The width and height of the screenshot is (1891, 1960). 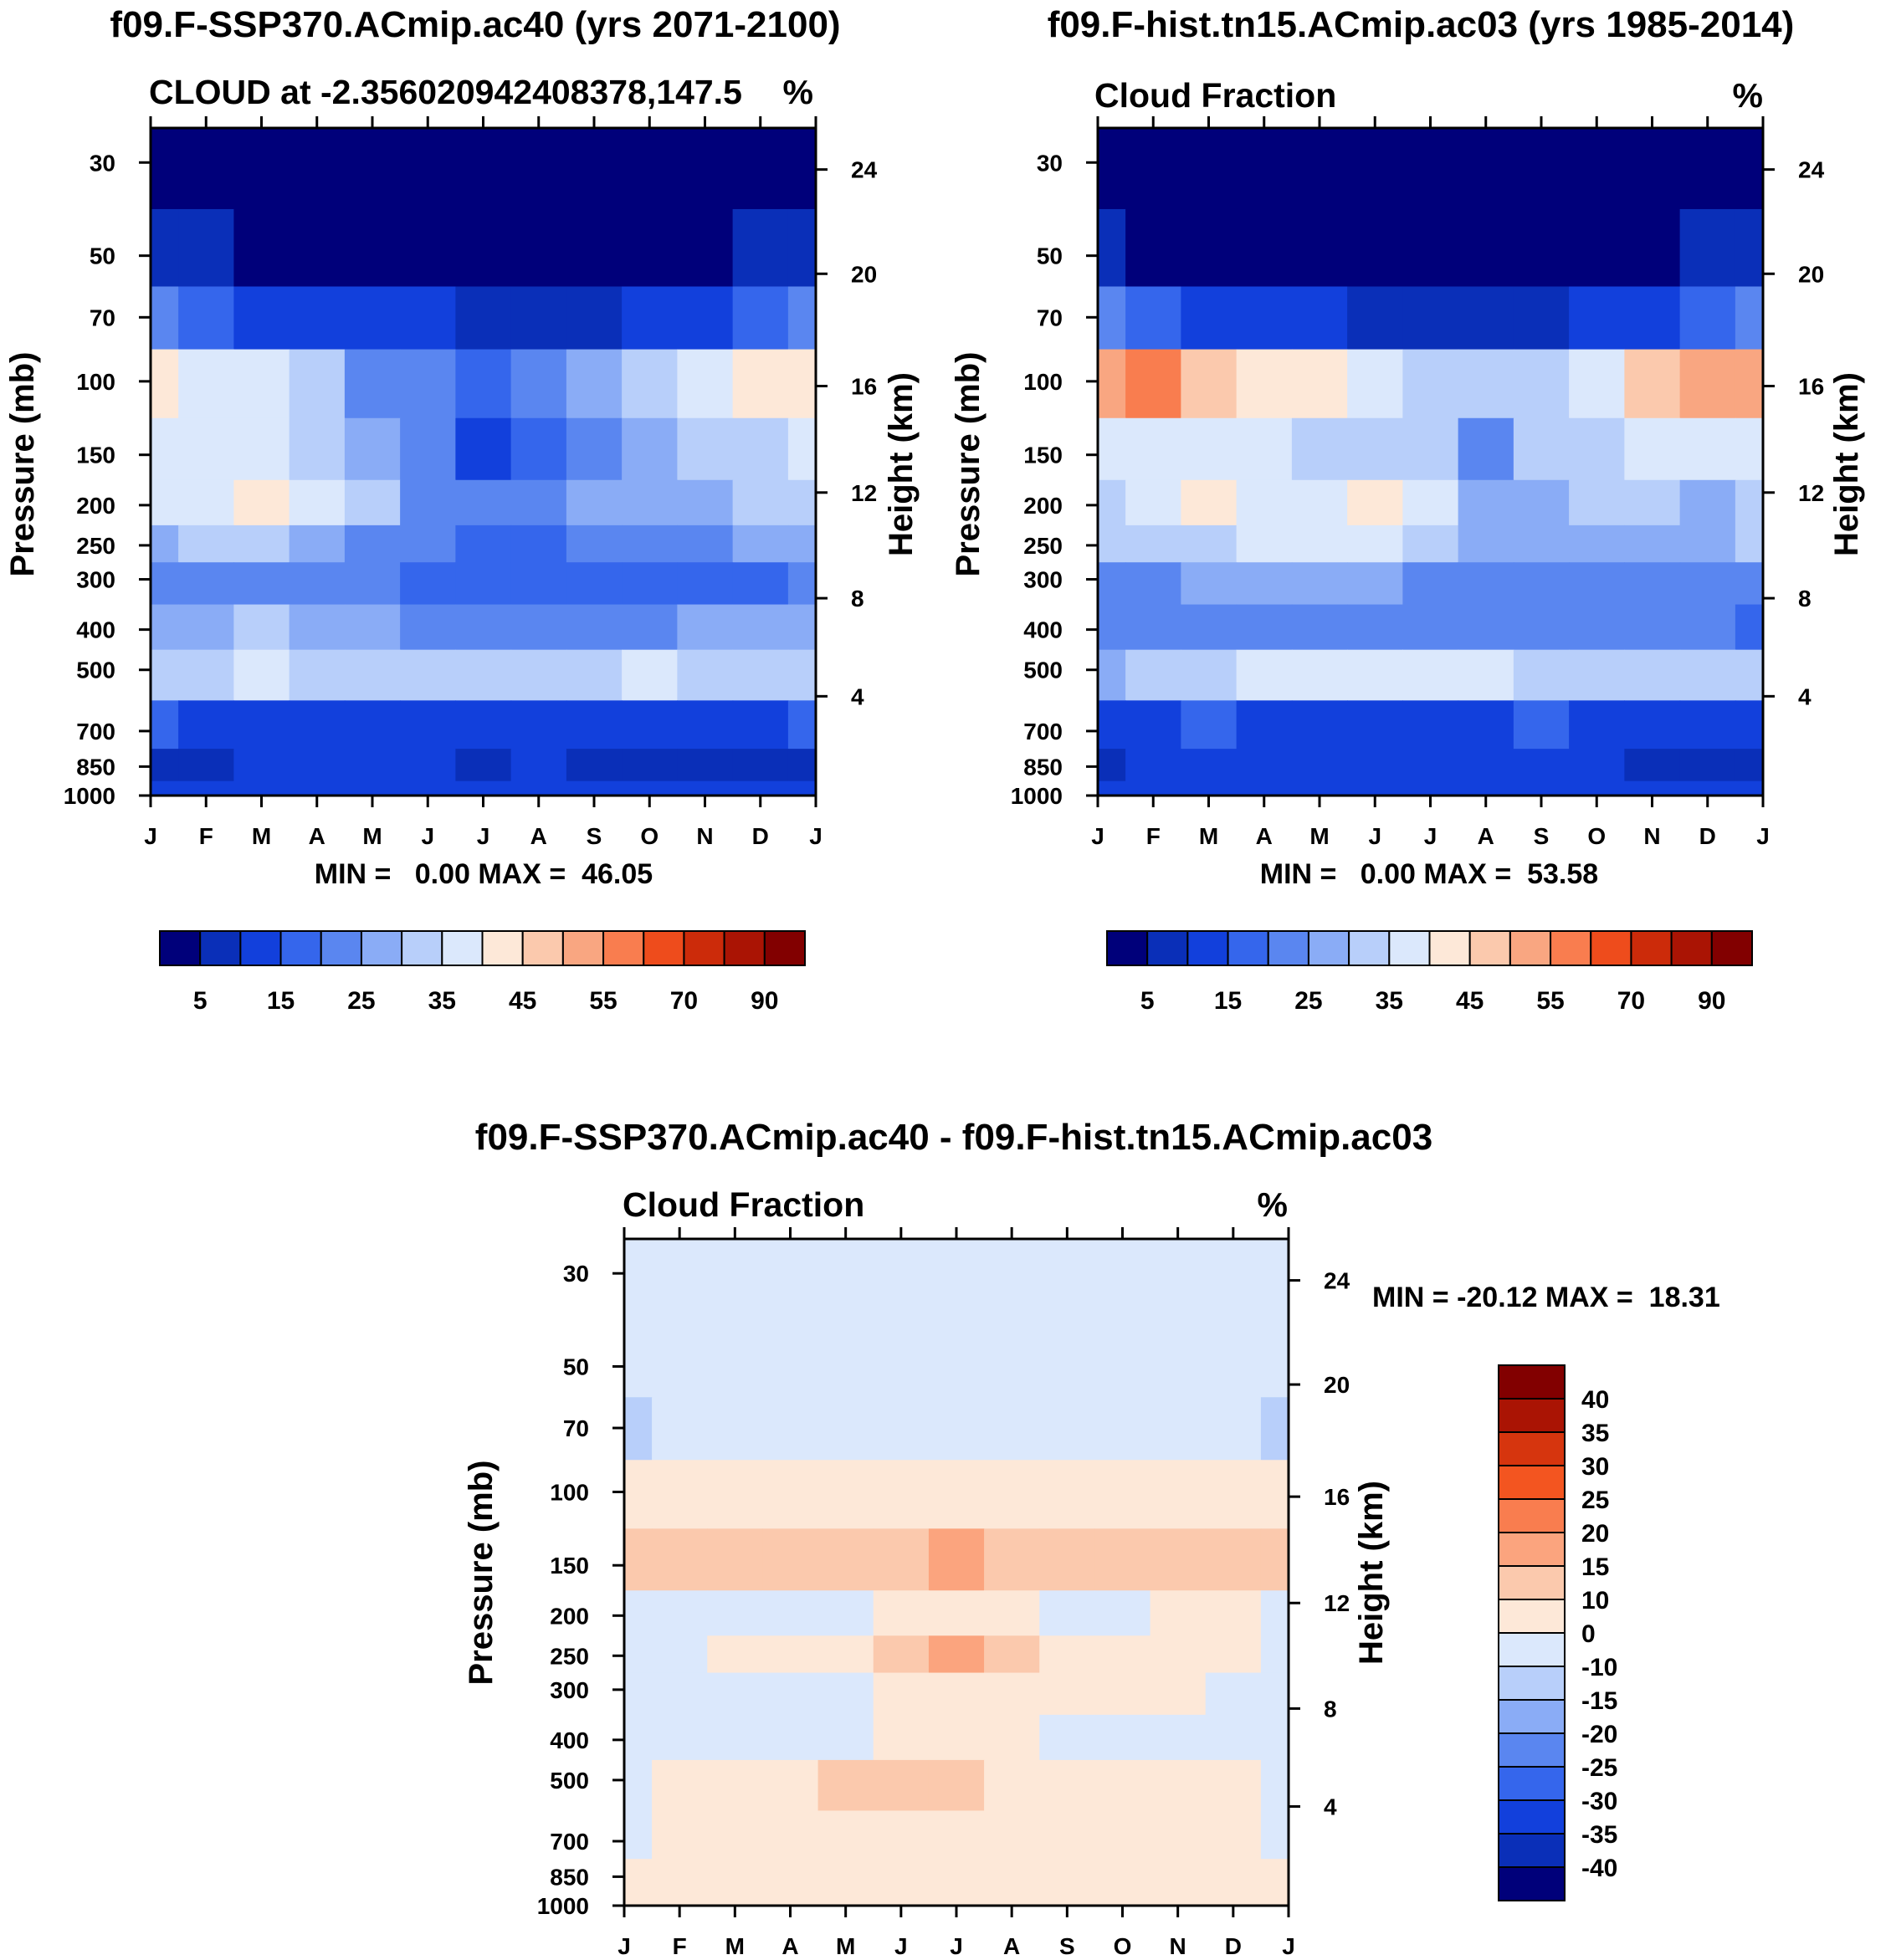 What do you see at coordinates (1486, 836) in the screenshot?
I see `x-tick-label: A` at bounding box center [1486, 836].